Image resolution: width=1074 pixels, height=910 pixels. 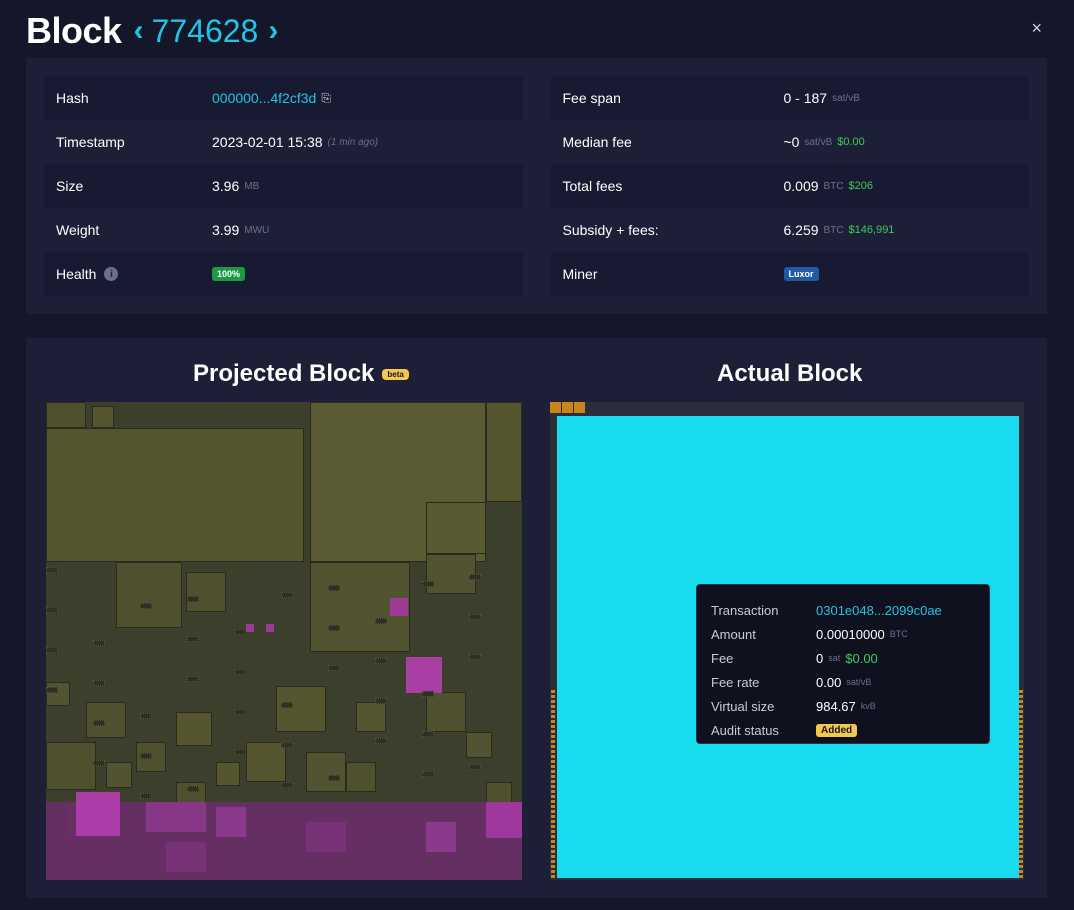 I want to click on health-badge: 100%, so click(x=229, y=274).